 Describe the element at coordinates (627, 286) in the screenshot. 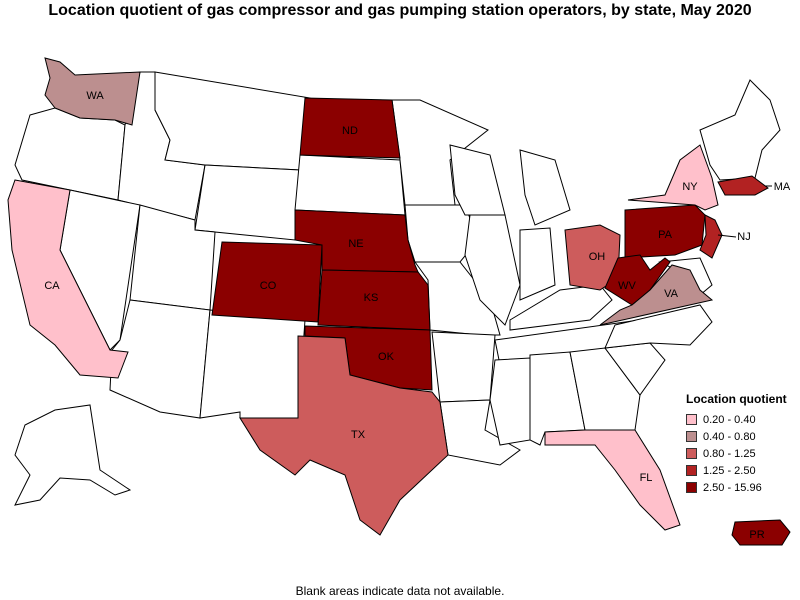

I see `label-wv: WV` at that location.